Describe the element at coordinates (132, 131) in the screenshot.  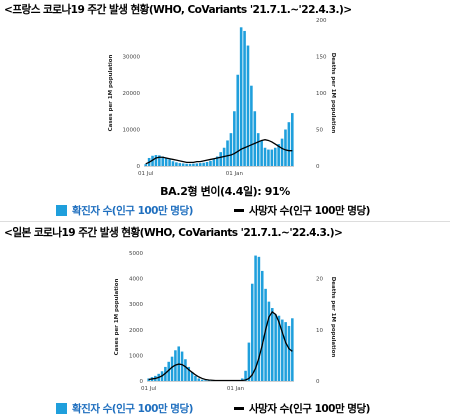
I see `france-left-tick-label: 10000` at that location.